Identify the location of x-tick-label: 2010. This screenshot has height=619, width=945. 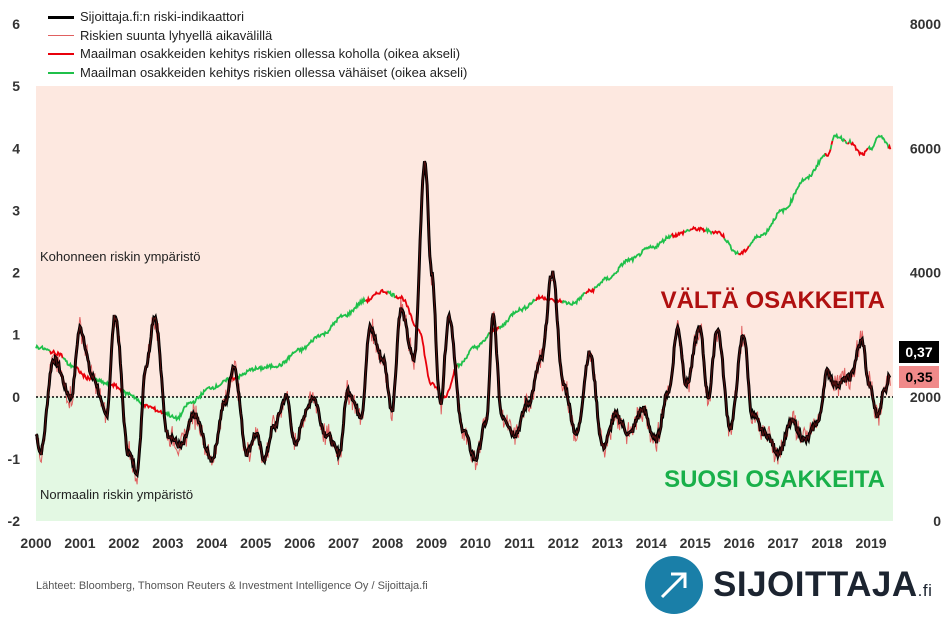
(475, 543).